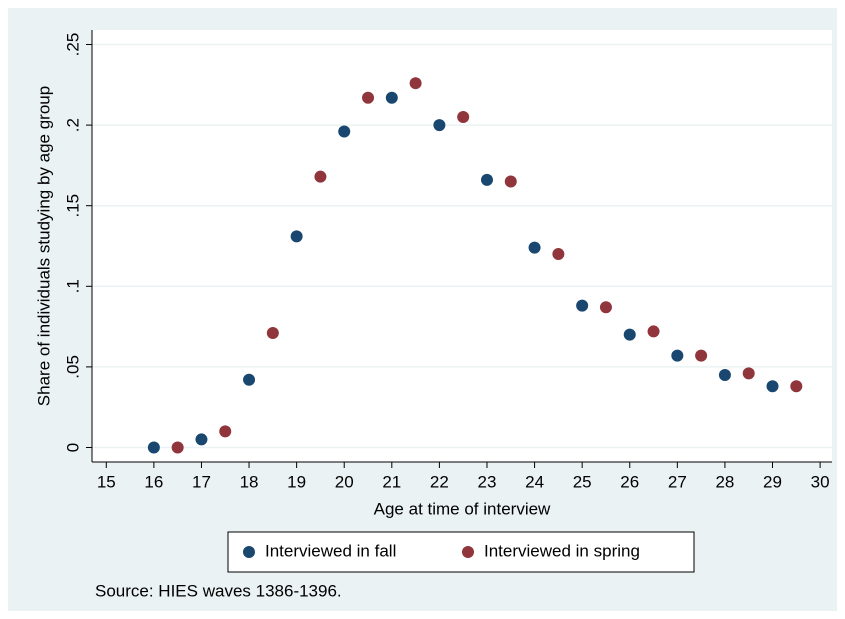 Image resolution: width=845 pixels, height=619 pixels. Describe the element at coordinates (820, 481) in the screenshot. I see `x-tick-label: 30` at that location.